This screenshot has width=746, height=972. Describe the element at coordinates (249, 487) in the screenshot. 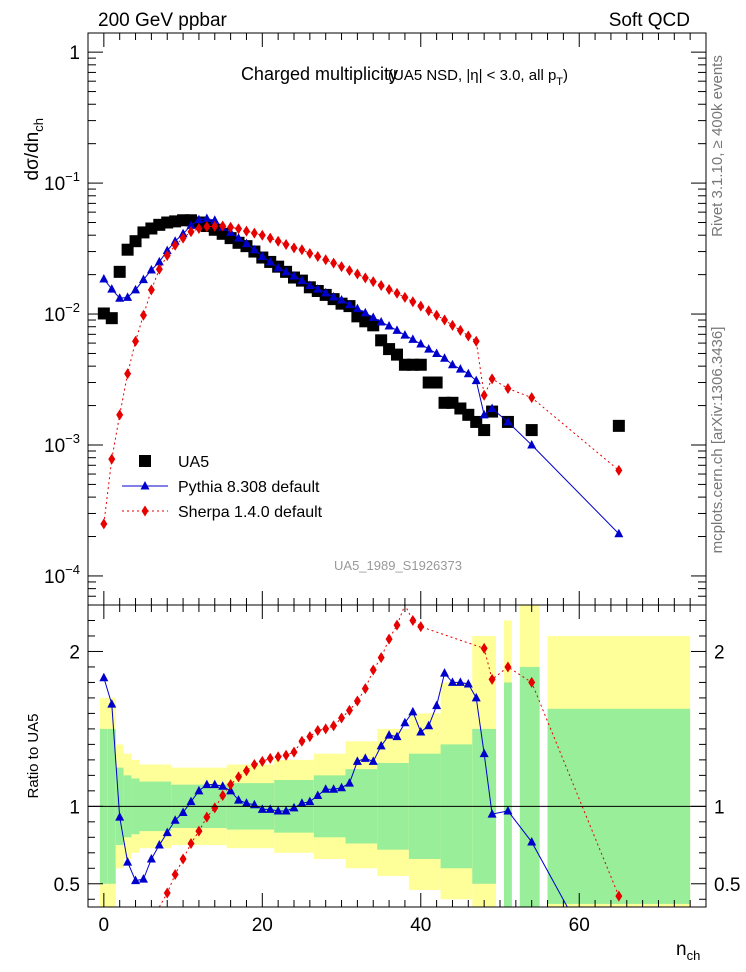

I see `legend-label: Pythia 8.308 default` at that location.